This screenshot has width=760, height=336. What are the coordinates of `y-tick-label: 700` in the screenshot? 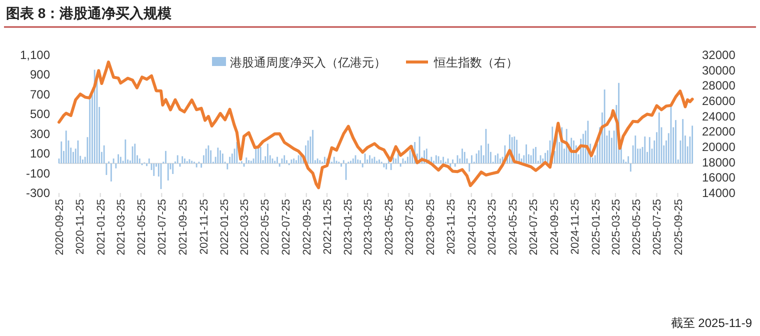 It's located at (40, 94).